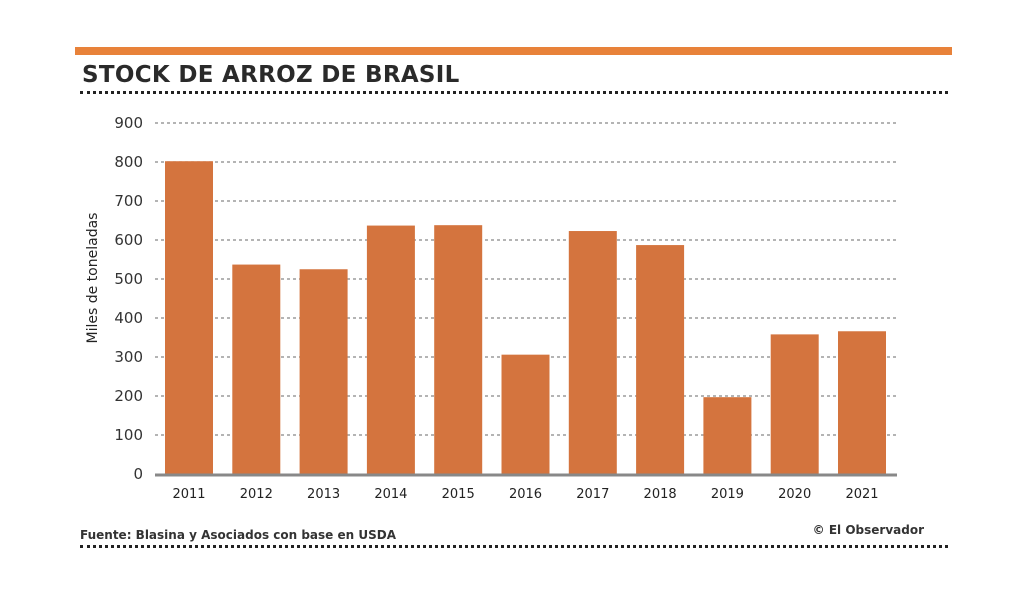  I want to click on bar-2020, so click(794, 404).